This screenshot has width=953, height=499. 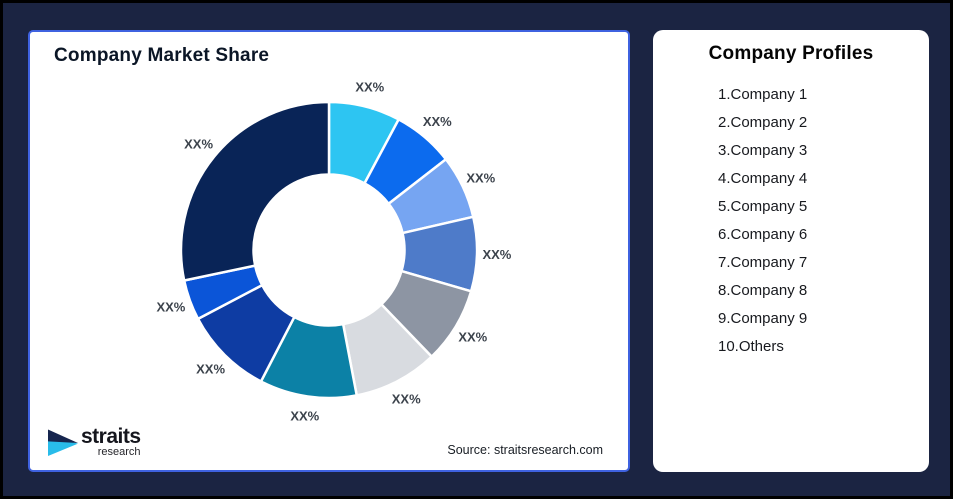 I want to click on list-item: 6.Company 6, so click(x=763, y=234).